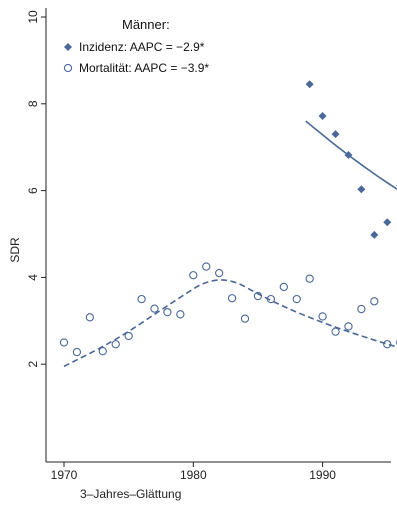 The image size is (397, 506). Describe the element at coordinates (33, 103) in the screenshot. I see `y-tick-label-8: 8` at that location.